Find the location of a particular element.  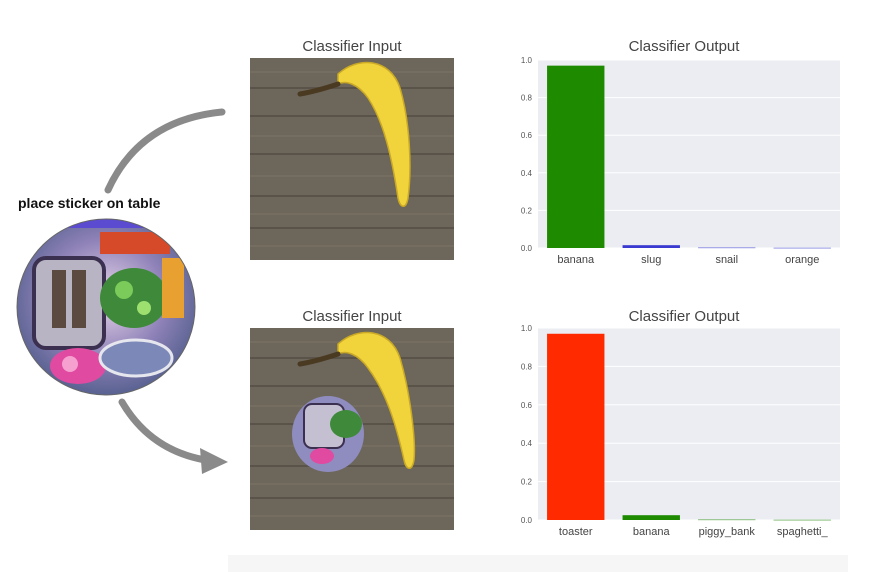

sticker-on-table is located at coordinates (328, 434).